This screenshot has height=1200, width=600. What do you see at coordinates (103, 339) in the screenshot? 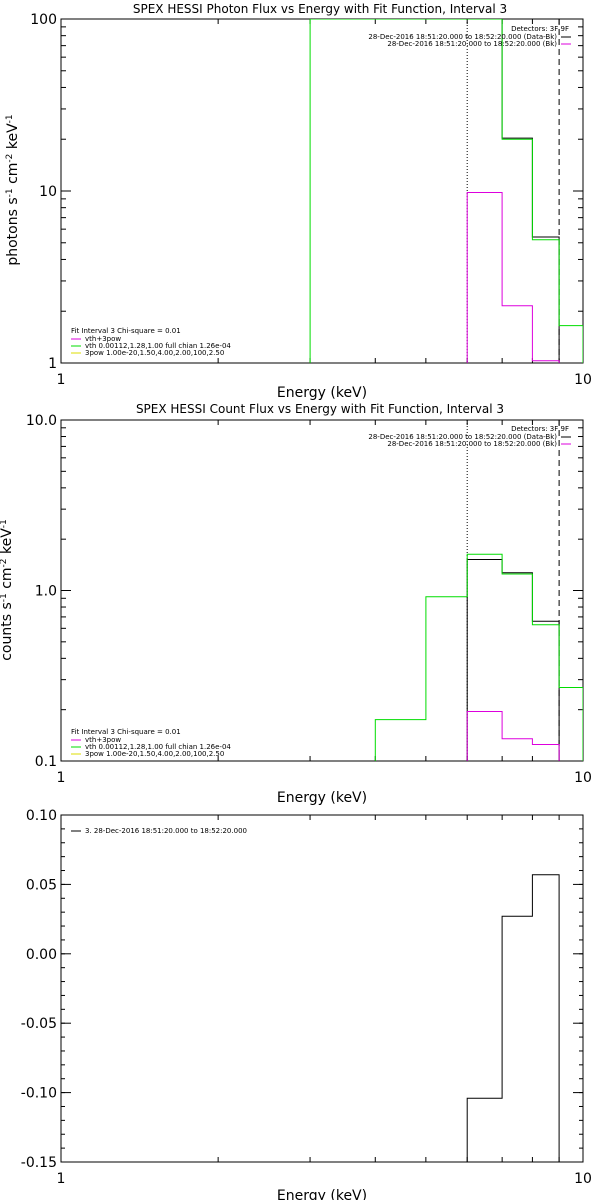
I see `photon-flux-fit-label-1: vth+3pow` at bounding box center [103, 339].